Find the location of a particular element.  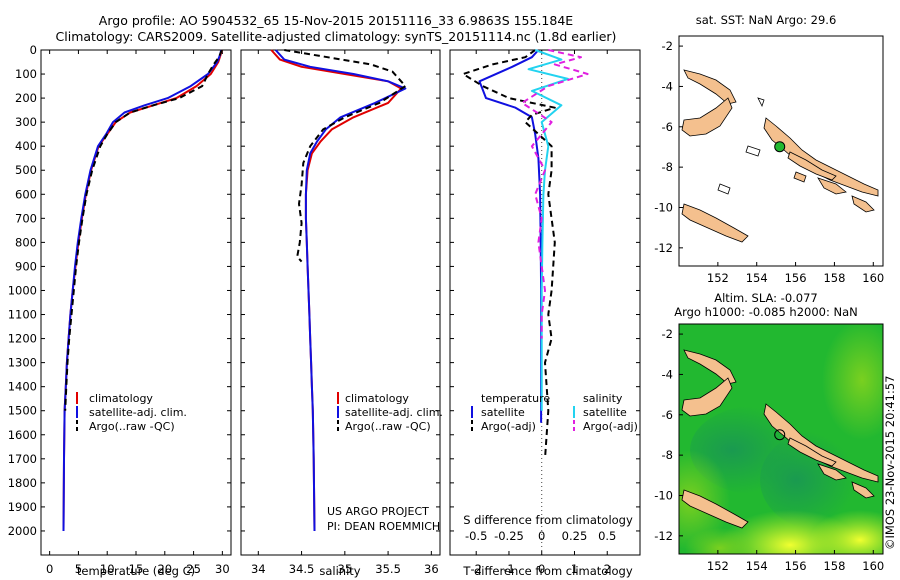

x-tick-label: 2 is located at coordinates (607, 569).